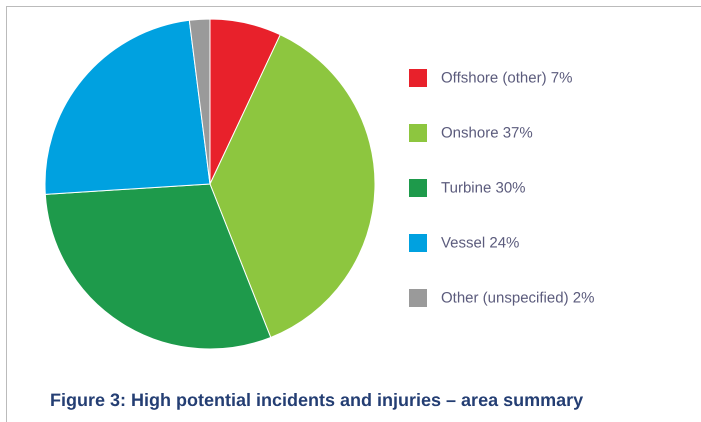  What do you see at coordinates (317, 400) in the screenshot?
I see `text: Figure 3: High potential incidents and injuries – area summary` at bounding box center [317, 400].